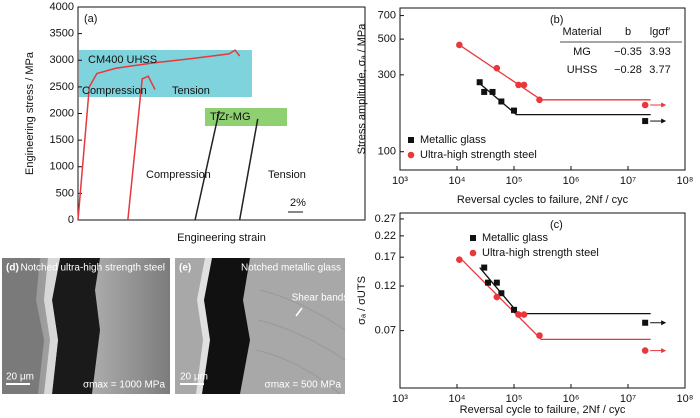 The height and width of the screenshot is (418, 700). What do you see at coordinates (124, 385) in the screenshot?
I see `stress-label: σmax = 1000 MPa` at bounding box center [124, 385].